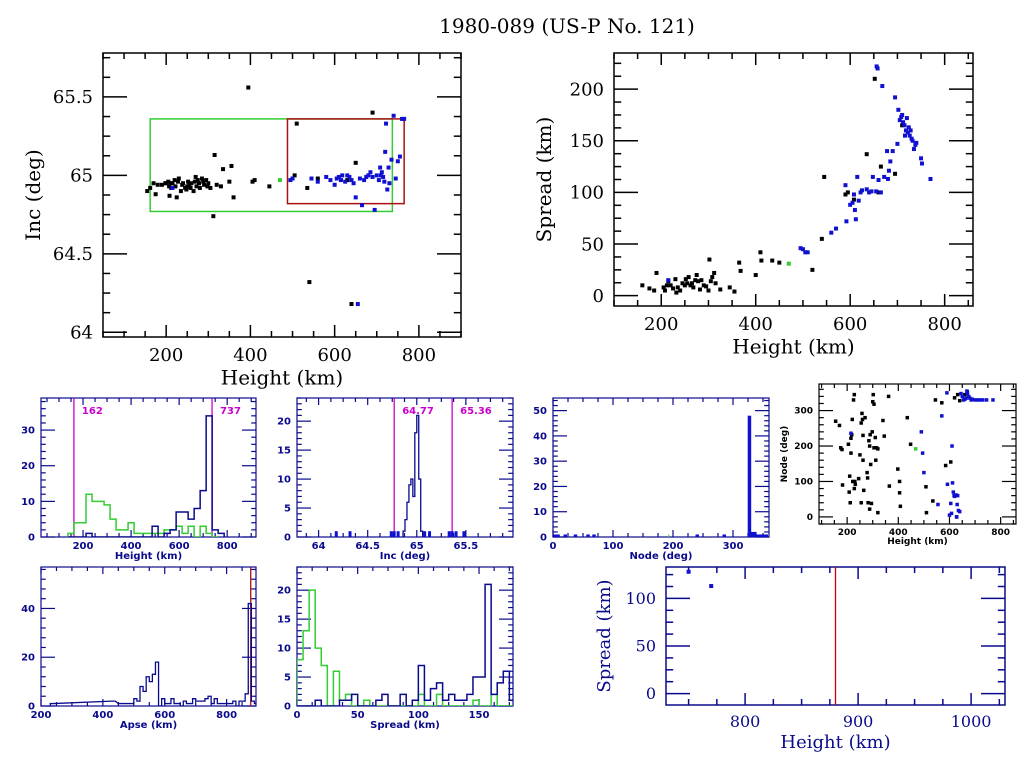  What do you see at coordinates (944, 324) in the screenshot?
I see `x-tick-label: 800` at bounding box center [944, 324].